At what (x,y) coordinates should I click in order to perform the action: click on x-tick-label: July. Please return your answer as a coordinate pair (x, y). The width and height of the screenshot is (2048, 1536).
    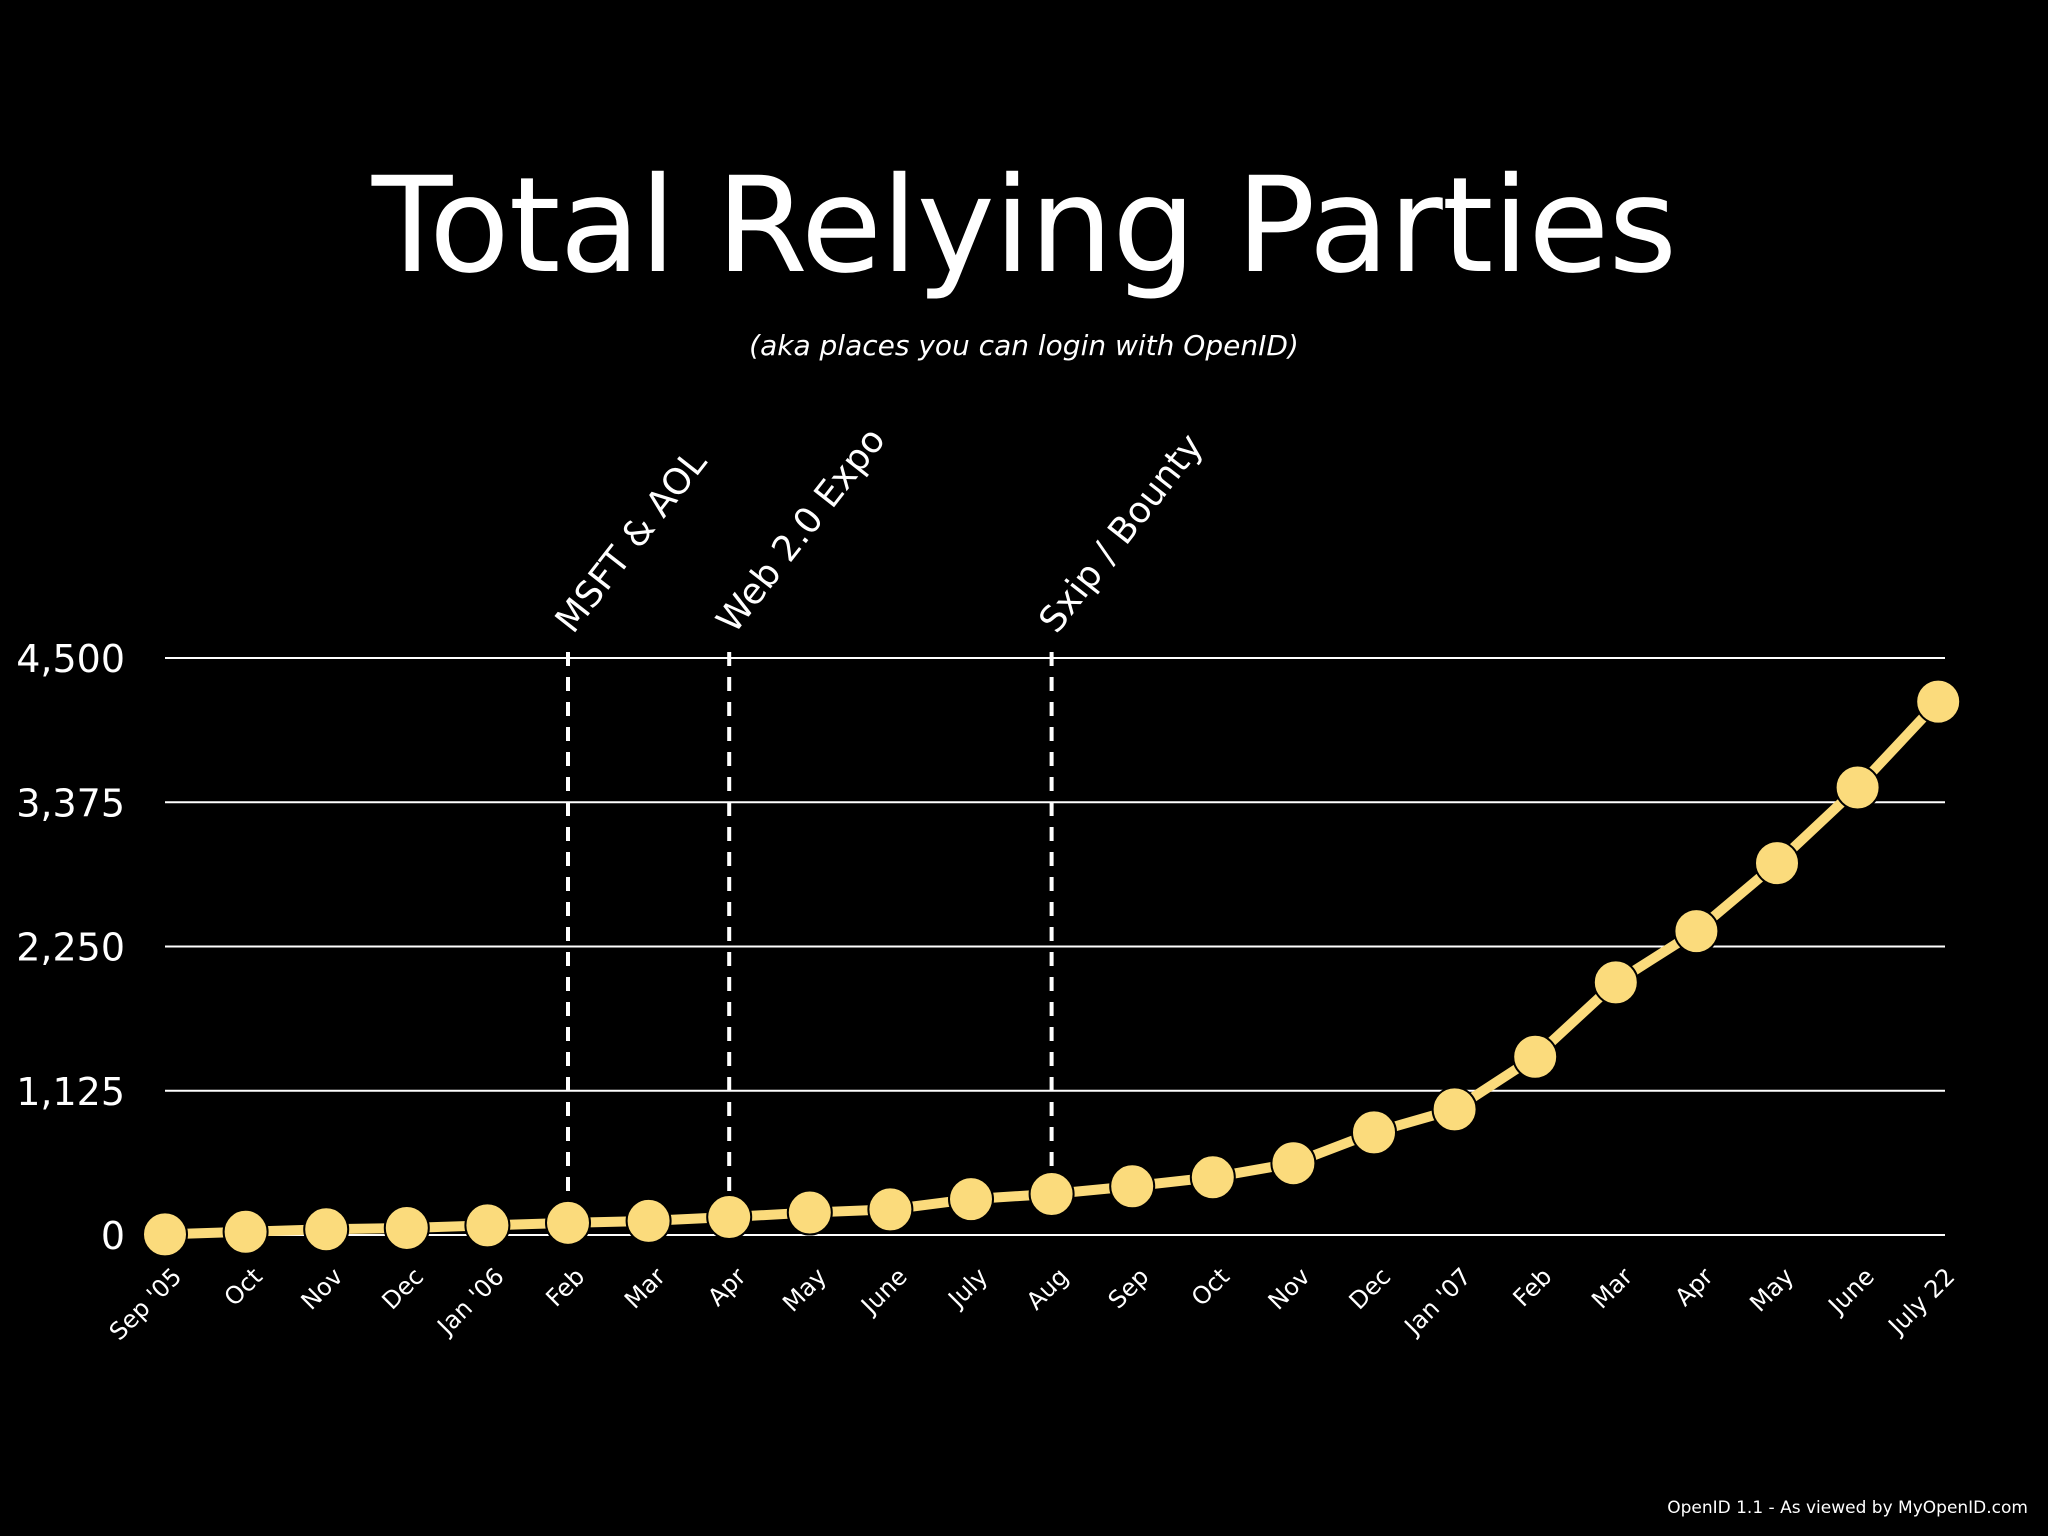
    Looking at the image, I should click on (968, 1288).